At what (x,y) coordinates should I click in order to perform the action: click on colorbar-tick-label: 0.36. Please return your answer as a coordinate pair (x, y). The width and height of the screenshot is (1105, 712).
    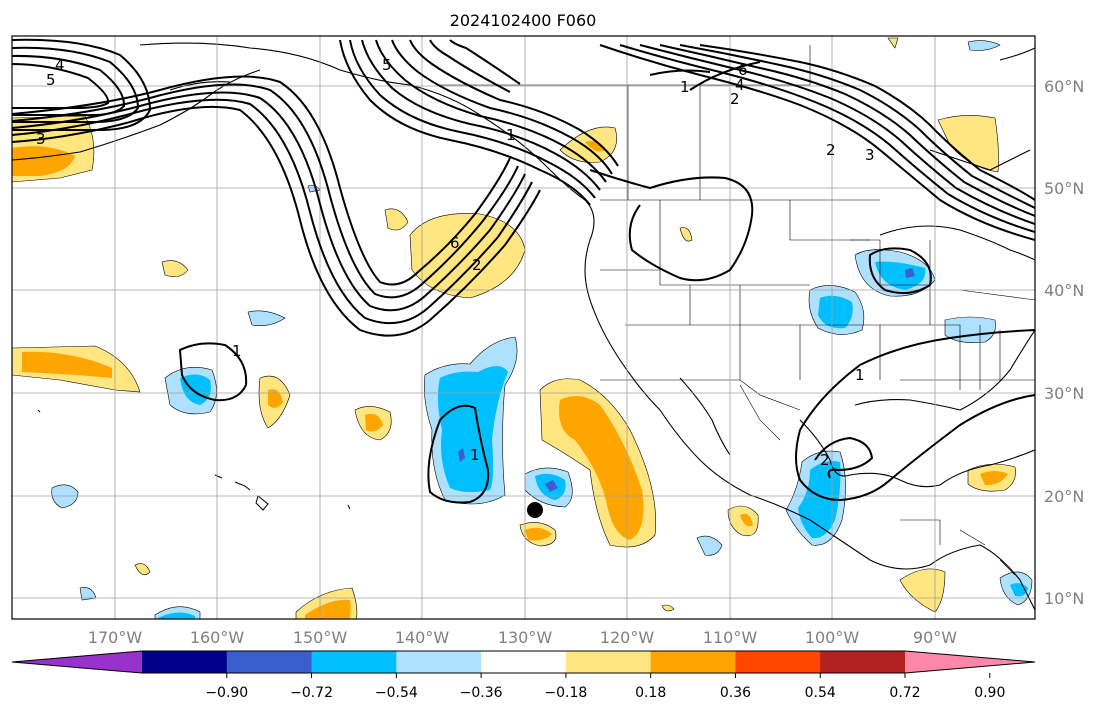
    Looking at the image, I should click on (735, 693).